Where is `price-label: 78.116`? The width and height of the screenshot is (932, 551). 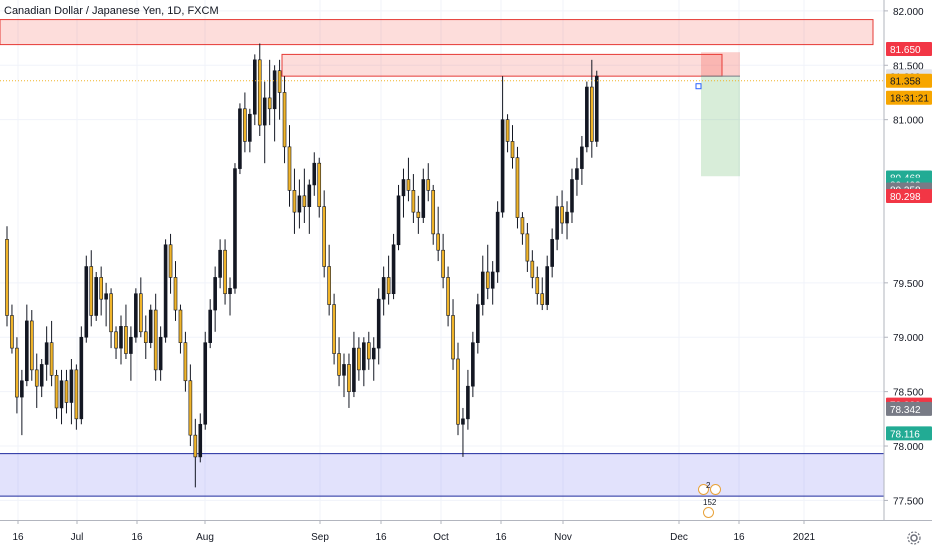 price-label: 78.116 is located at coordinates (909, 433).